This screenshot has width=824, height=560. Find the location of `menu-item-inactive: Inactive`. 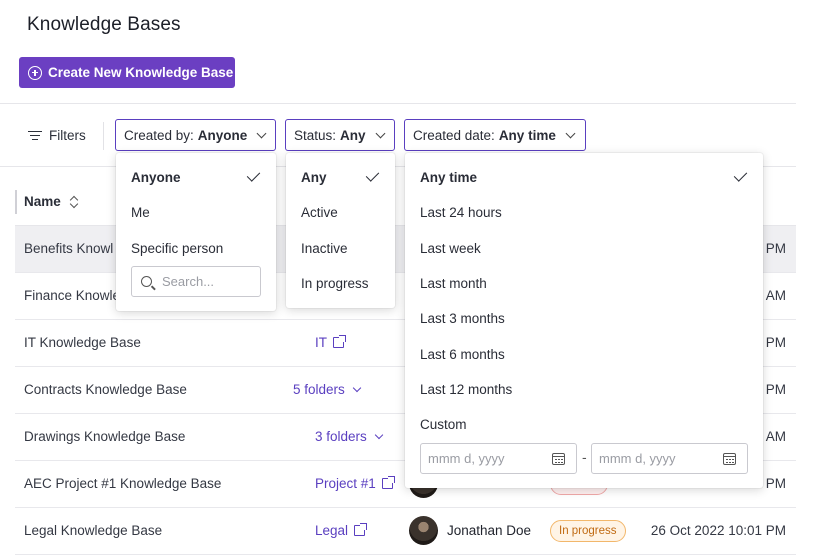

menu-item-inactive: Inactive is located at coordinates (324, 248).